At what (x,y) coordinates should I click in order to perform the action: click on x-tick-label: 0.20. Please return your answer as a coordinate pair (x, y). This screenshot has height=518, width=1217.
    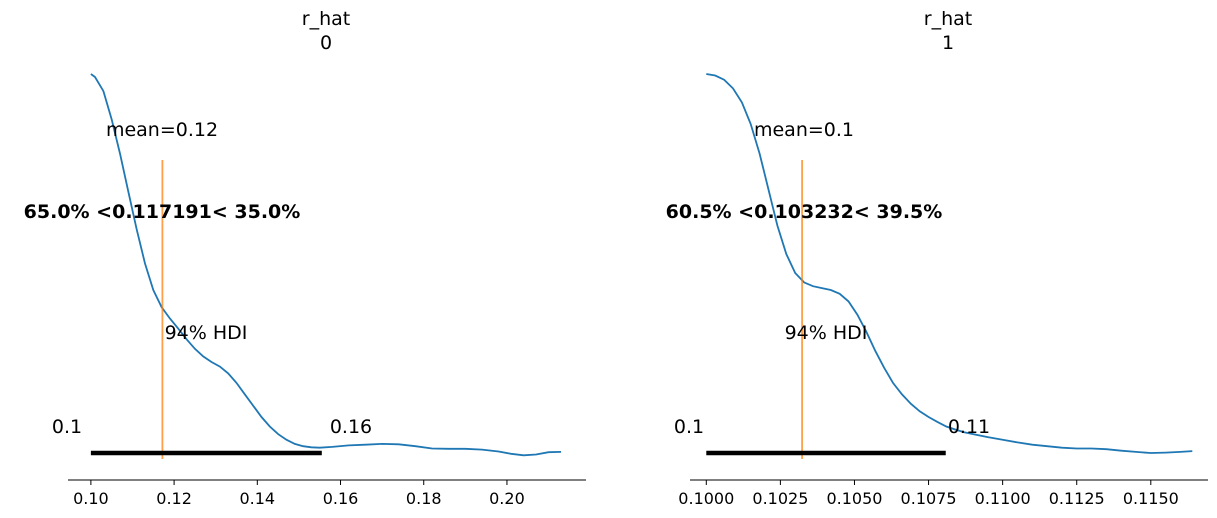
    Looking at the image, I should click on (507, 498).